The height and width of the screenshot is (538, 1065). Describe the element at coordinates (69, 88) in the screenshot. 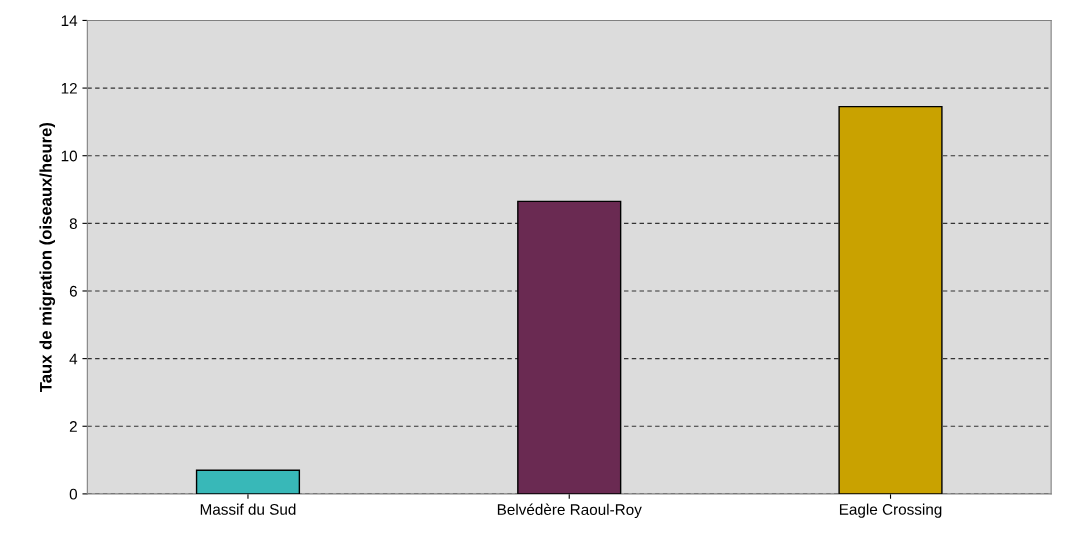

I see `y-tick-label: 12` at that location.